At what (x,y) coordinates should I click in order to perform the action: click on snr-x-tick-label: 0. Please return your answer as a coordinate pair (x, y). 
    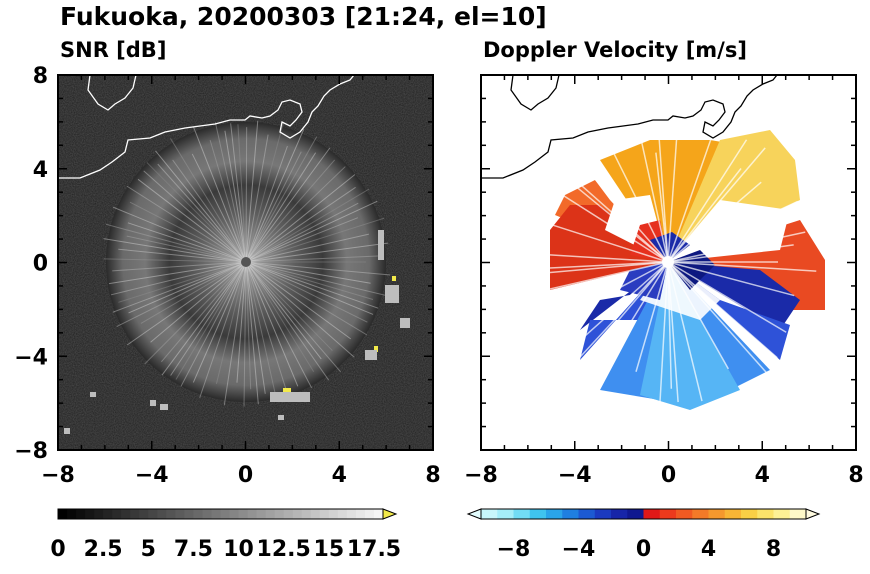
    Looking at the image, I should click on (245, 475).